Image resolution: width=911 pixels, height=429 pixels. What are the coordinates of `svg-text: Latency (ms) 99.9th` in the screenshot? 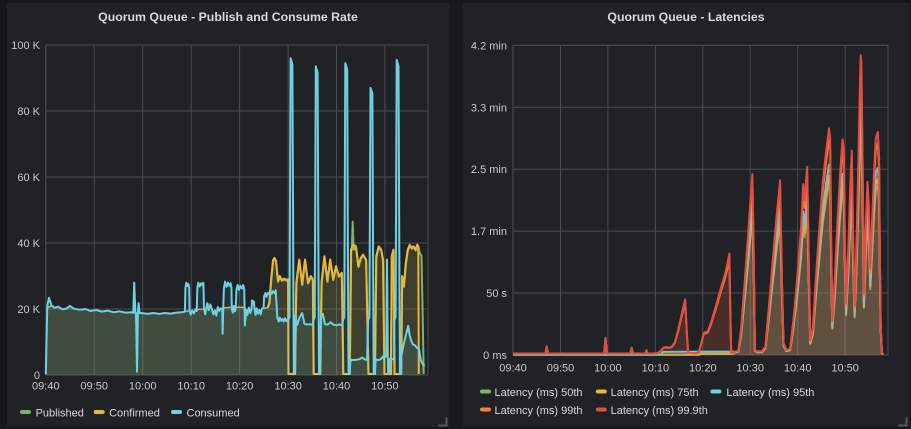 It's located at (659, 411).